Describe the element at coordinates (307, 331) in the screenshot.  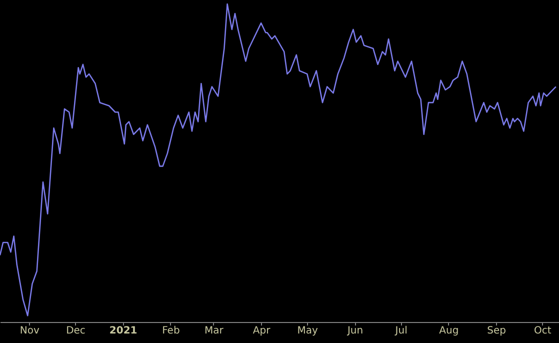
I see `x-tick-label: May` at that location.